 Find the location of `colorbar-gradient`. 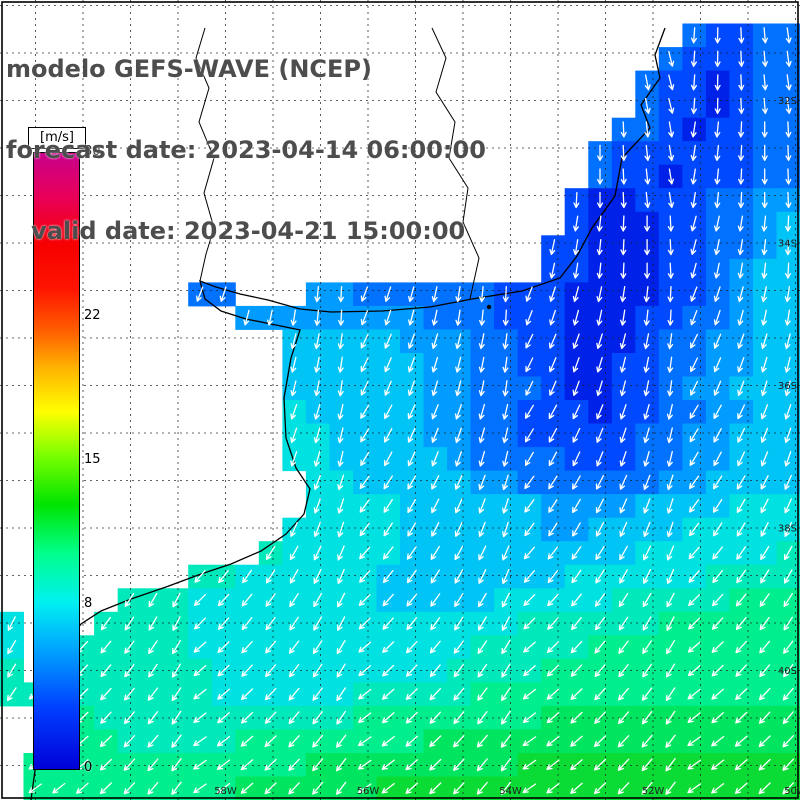

colorbar-gradient is located at coordinates (56, 461).